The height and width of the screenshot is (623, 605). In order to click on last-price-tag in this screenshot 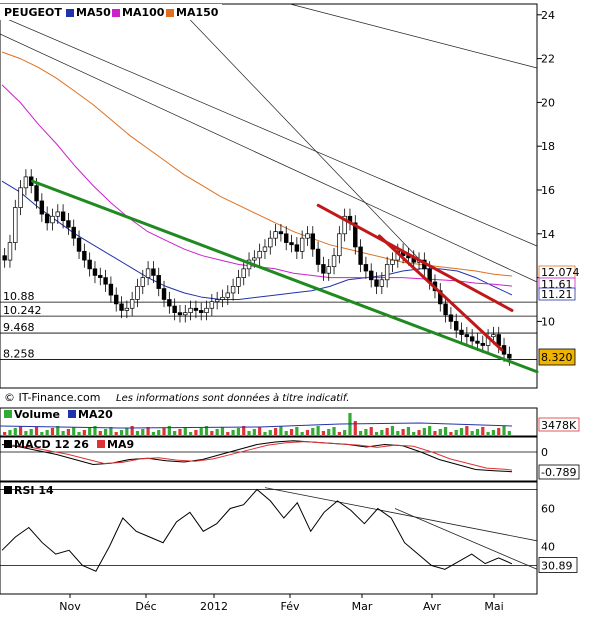, I will do `click(557, 357)`.